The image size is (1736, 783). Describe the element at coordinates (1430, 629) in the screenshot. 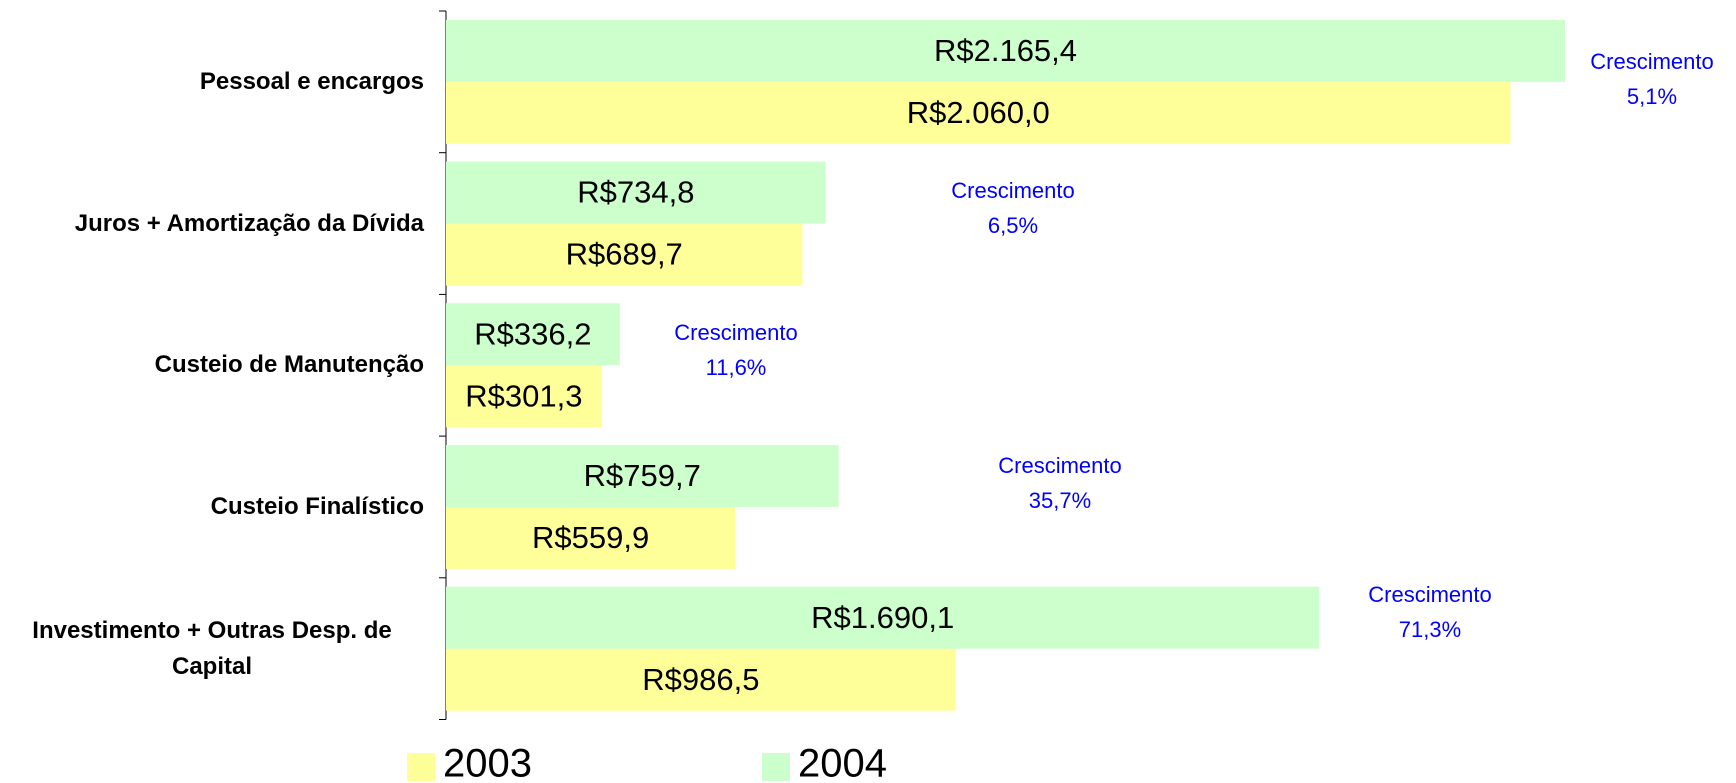

I see `growth-value: 71,3%` at that location.